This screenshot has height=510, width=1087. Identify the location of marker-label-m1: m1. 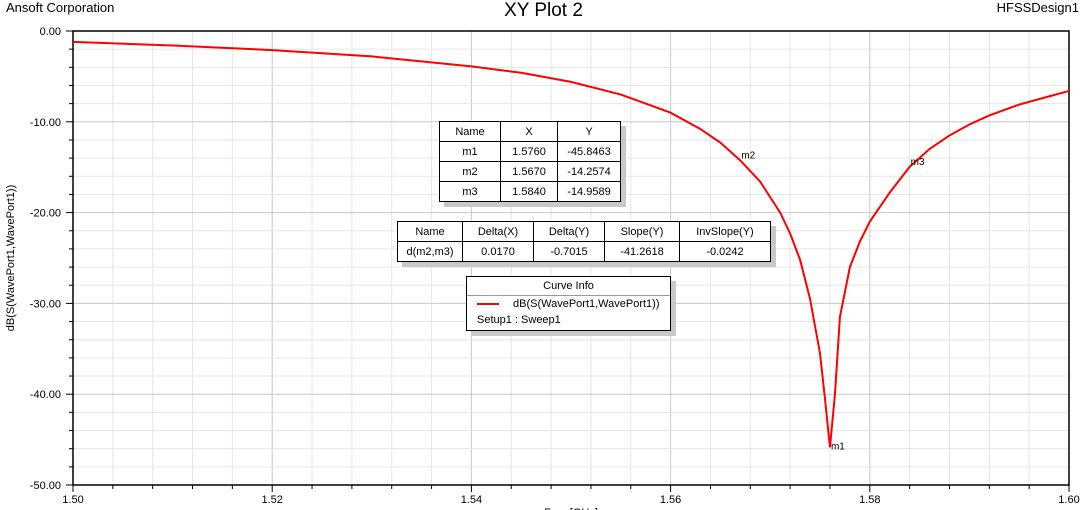
(838, 446).